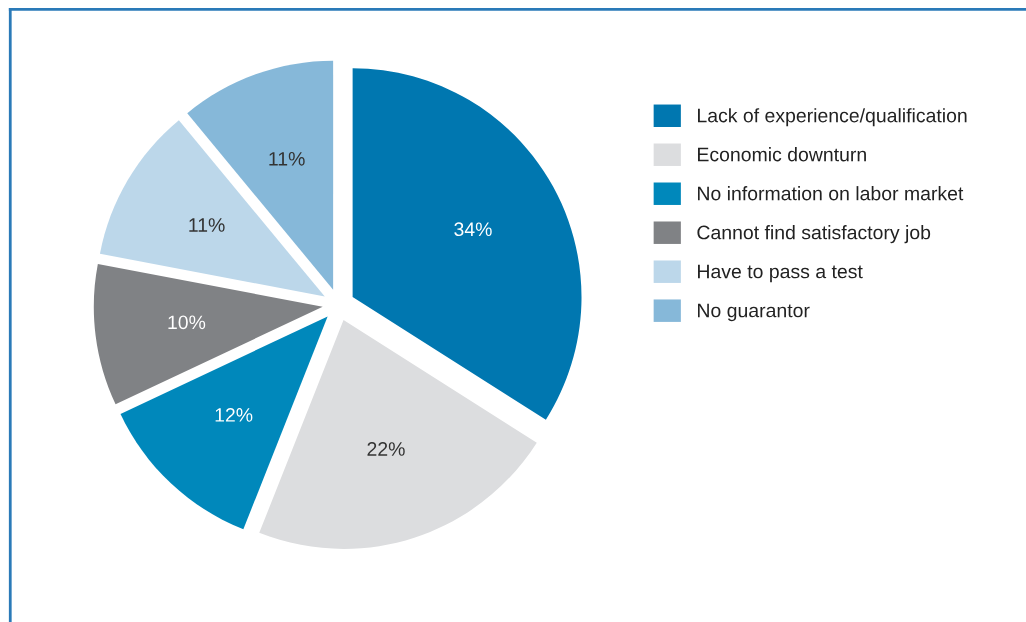 Image resolution: width=1026 pixels, height=622 pixels. What do you see at coordinates (187, 322) in the screenshot?
I see `data-label: 10%` at bounding box center [187, 322].